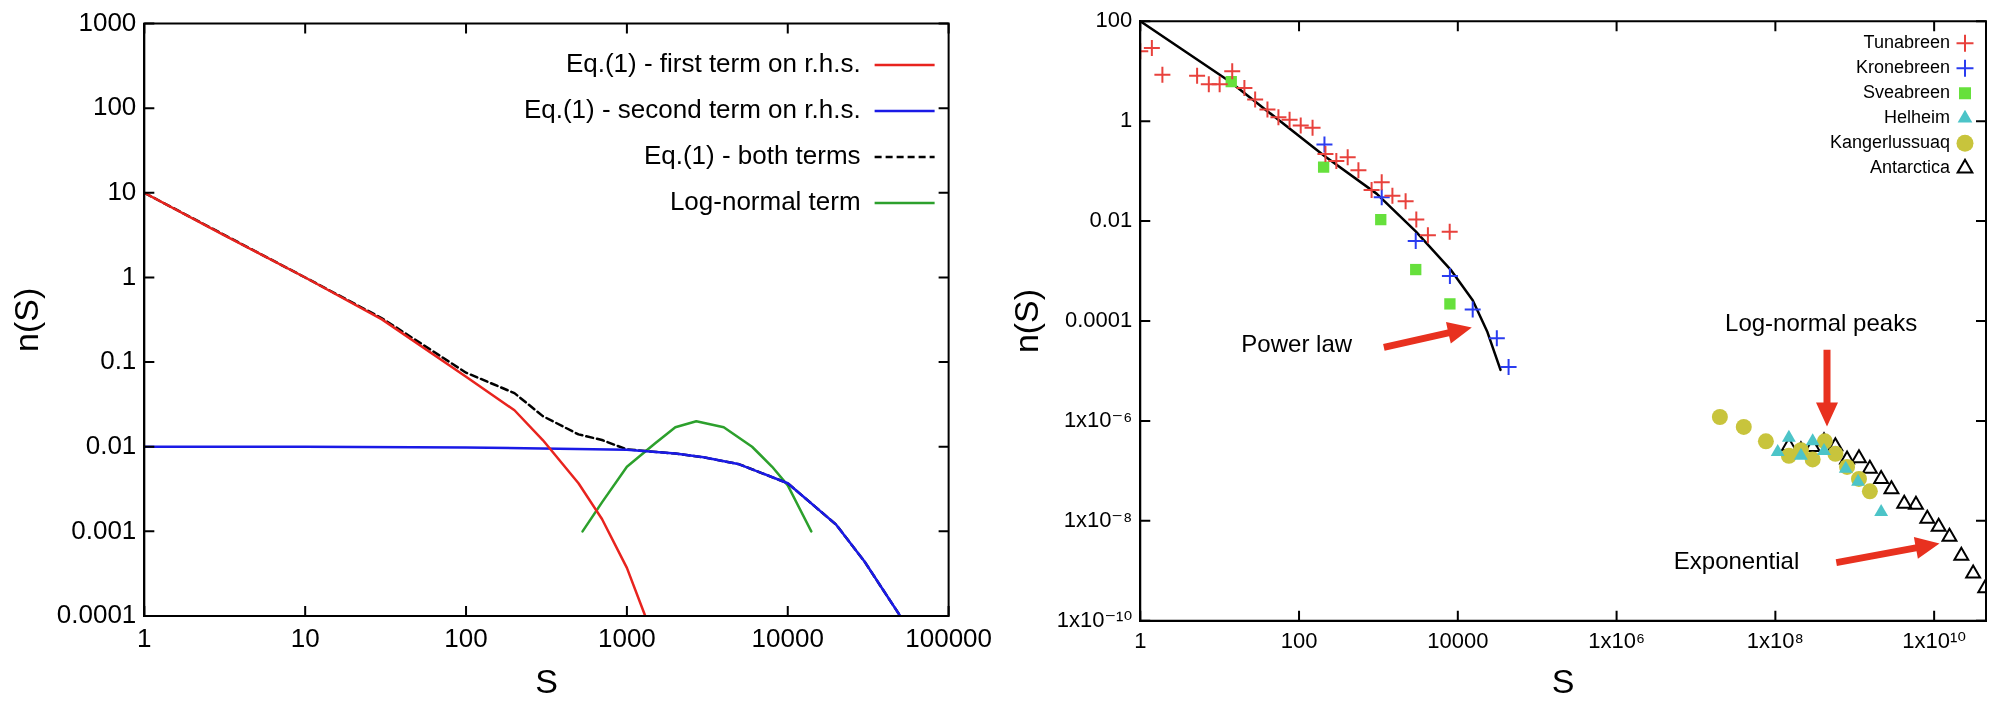  I want to click on legend-label: Tunabreen, so click(1906, 42).